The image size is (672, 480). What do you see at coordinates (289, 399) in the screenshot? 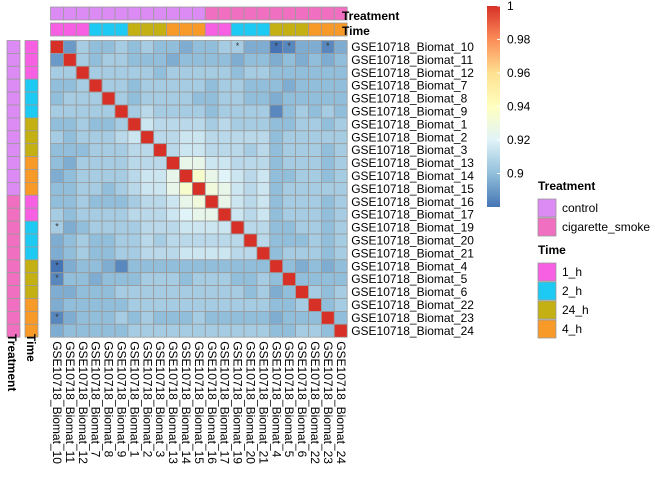
I see `column-label: GSE10718_Biomat_5` at bounding box center [289, 399].